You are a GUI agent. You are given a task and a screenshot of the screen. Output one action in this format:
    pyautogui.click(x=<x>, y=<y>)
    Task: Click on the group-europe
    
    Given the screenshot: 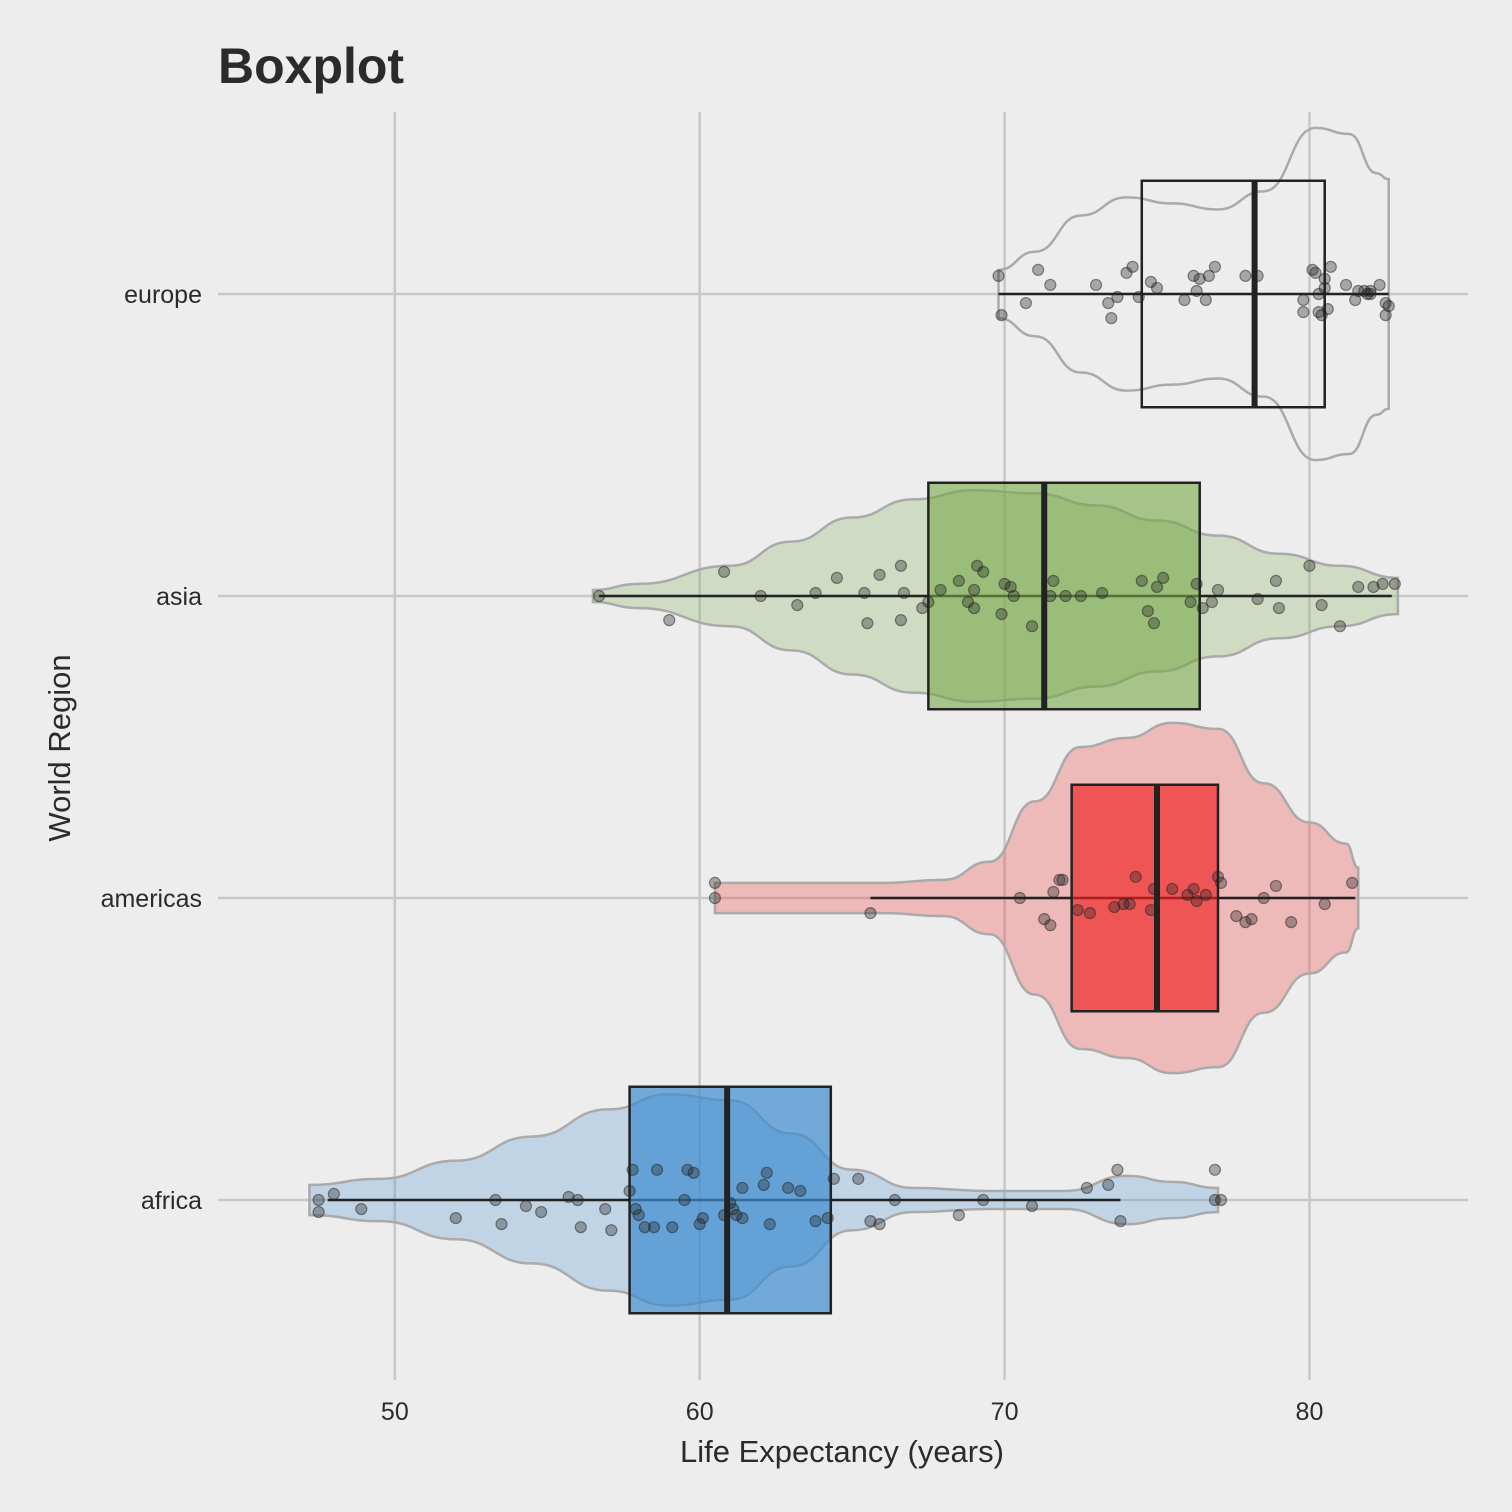 What is the action you would take?
    pyautogui.click(x=1193, y=294)
    